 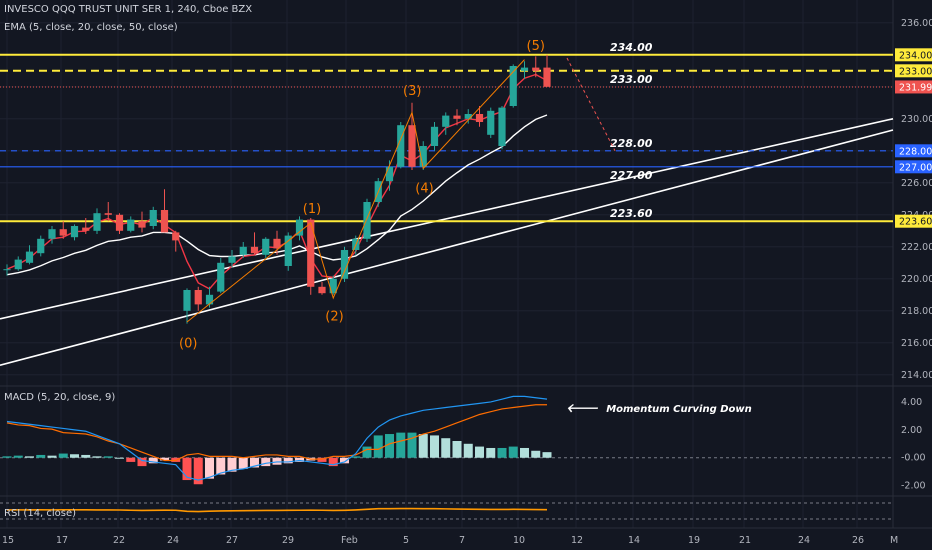 What do you see at coordinates (916, 311) in the screenshot?
I see `price-tick-9: 218.00` at bounding box center [916, 311].